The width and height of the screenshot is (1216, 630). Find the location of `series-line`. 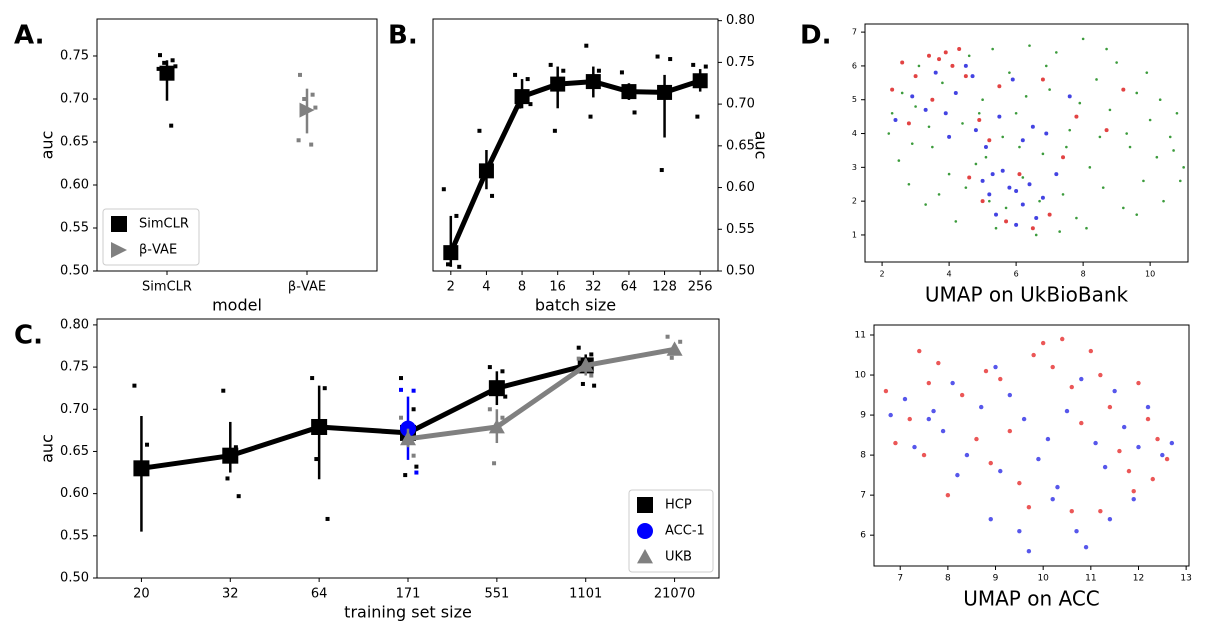

series-line is located at coordinates (364, 416).